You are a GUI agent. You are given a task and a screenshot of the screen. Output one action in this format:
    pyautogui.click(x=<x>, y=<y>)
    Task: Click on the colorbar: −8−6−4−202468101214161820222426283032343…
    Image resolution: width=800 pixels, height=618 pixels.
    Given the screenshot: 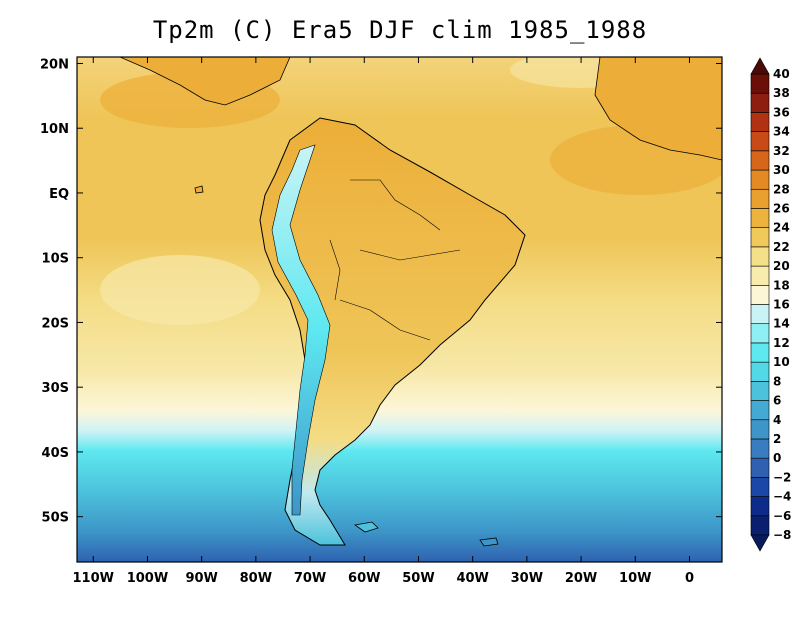 What is the action you would take?
    pyautogui.click(x=770, y=304)
    